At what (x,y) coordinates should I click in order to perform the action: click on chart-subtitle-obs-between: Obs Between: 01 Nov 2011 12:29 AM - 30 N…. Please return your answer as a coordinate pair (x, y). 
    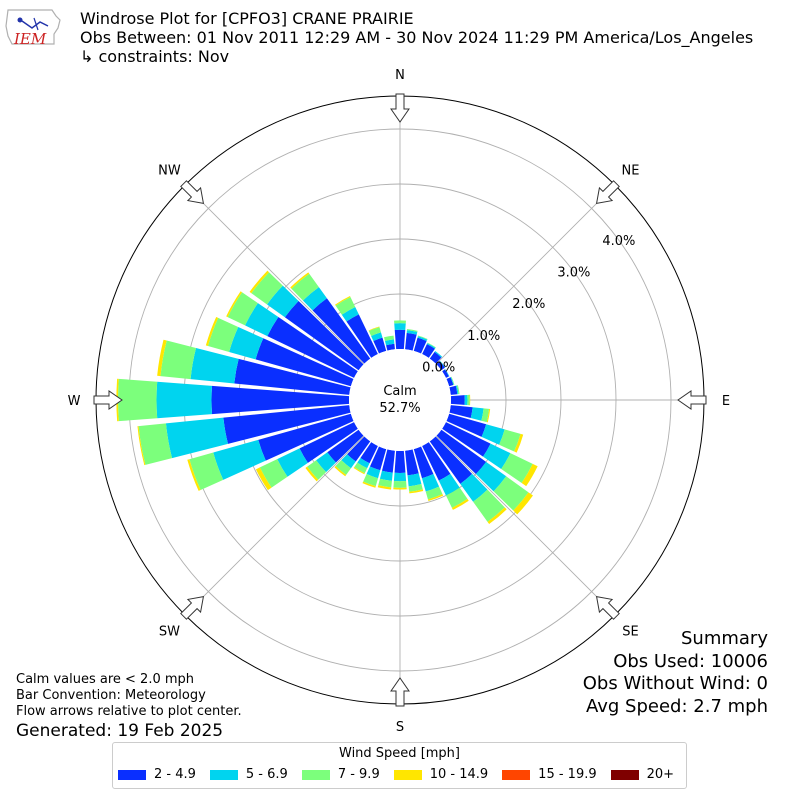
    Looking at the image, I should click on (417, 37).